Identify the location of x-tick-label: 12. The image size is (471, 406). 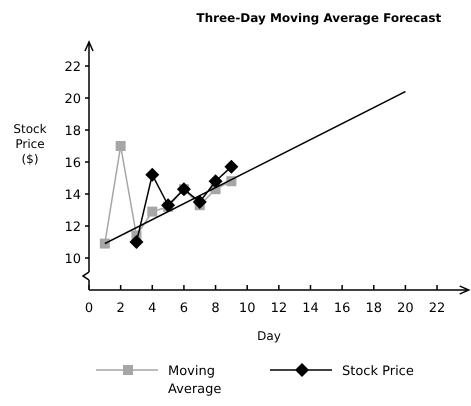
(279, 308).